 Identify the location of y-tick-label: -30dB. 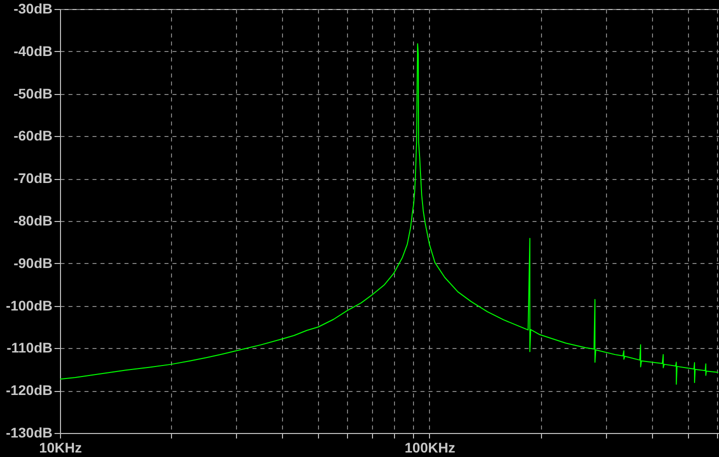
(33, 8).